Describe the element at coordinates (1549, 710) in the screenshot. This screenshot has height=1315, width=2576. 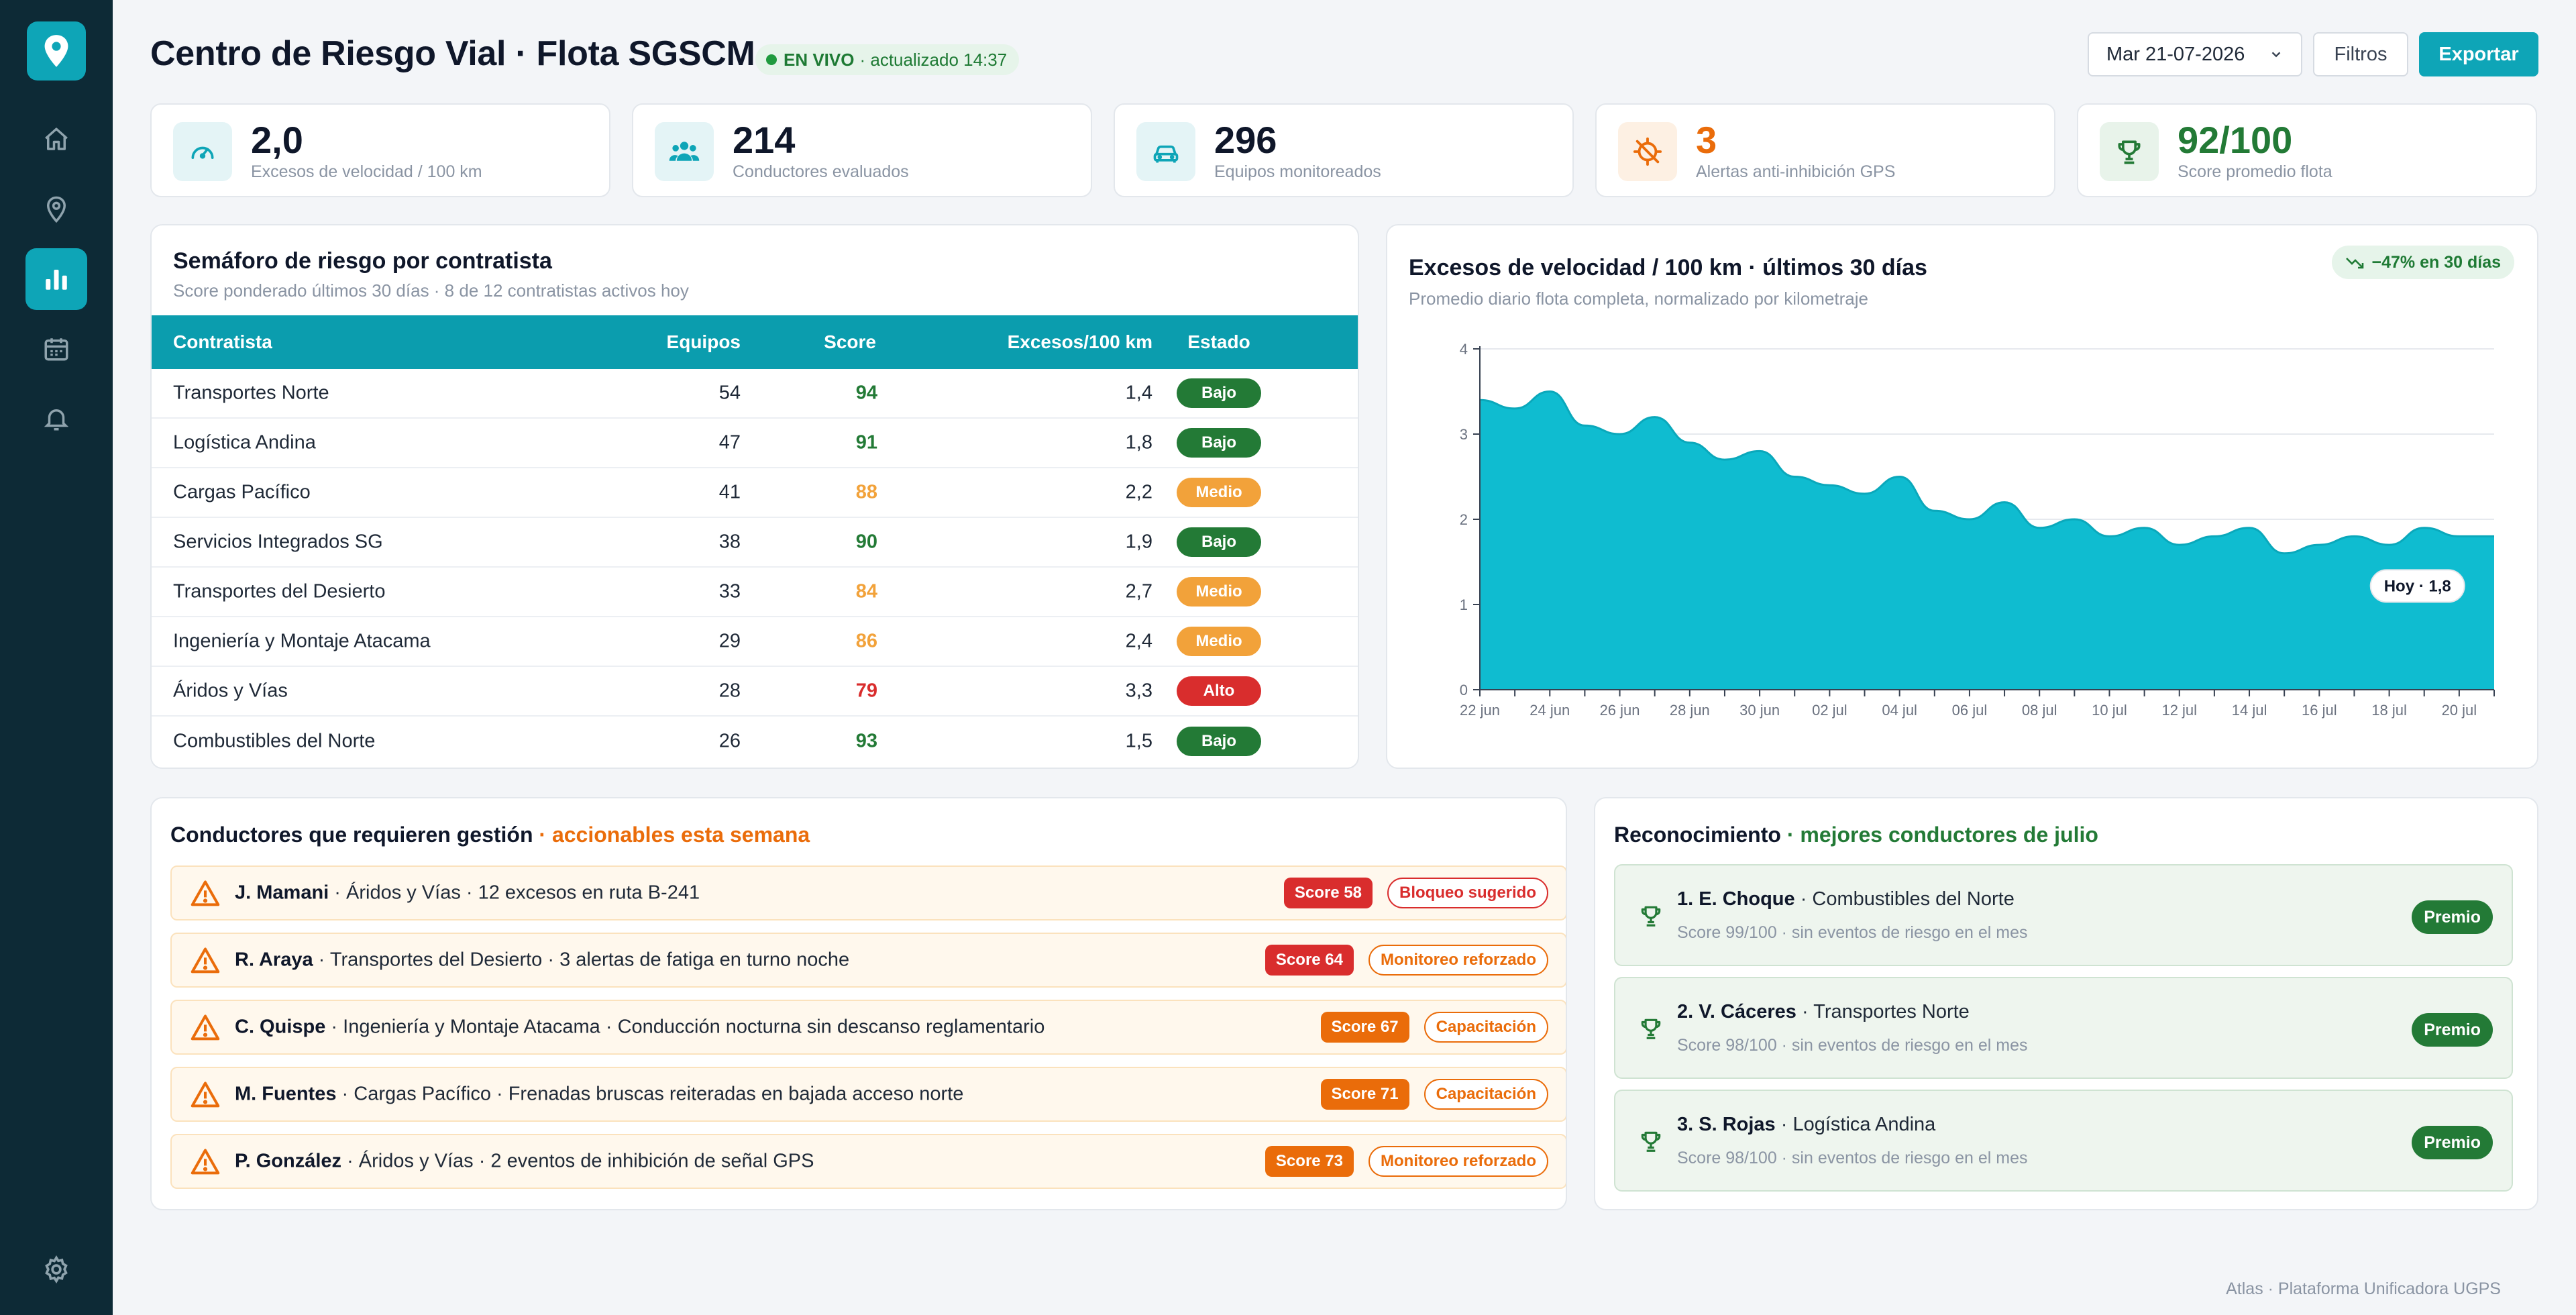
I see `x-tick-label: 24 jun` at that location.